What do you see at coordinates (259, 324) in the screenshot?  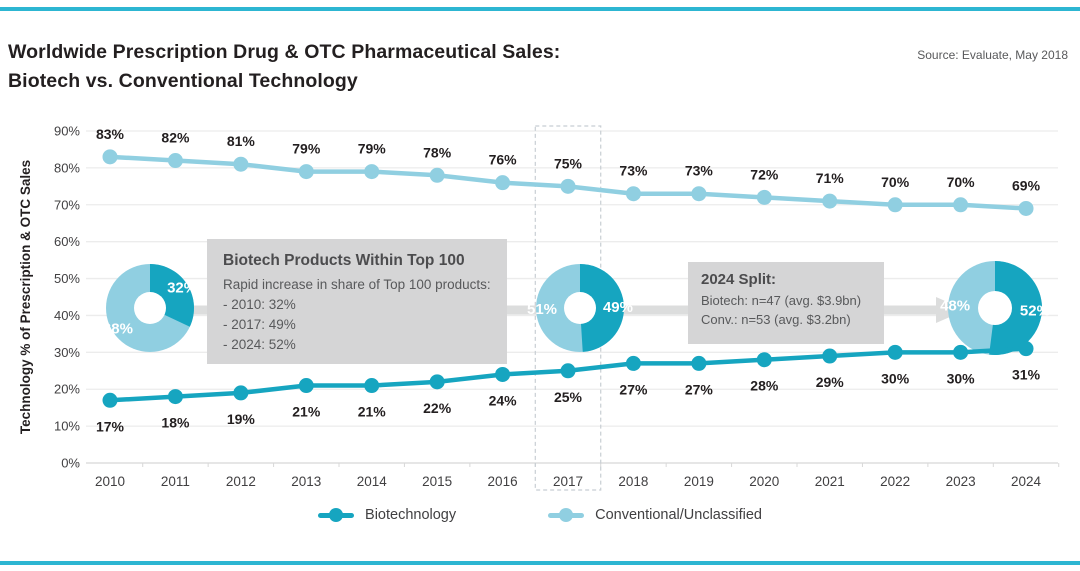 I see `annotation-line: - 2017: 49%` at bounding box center [259, 324].